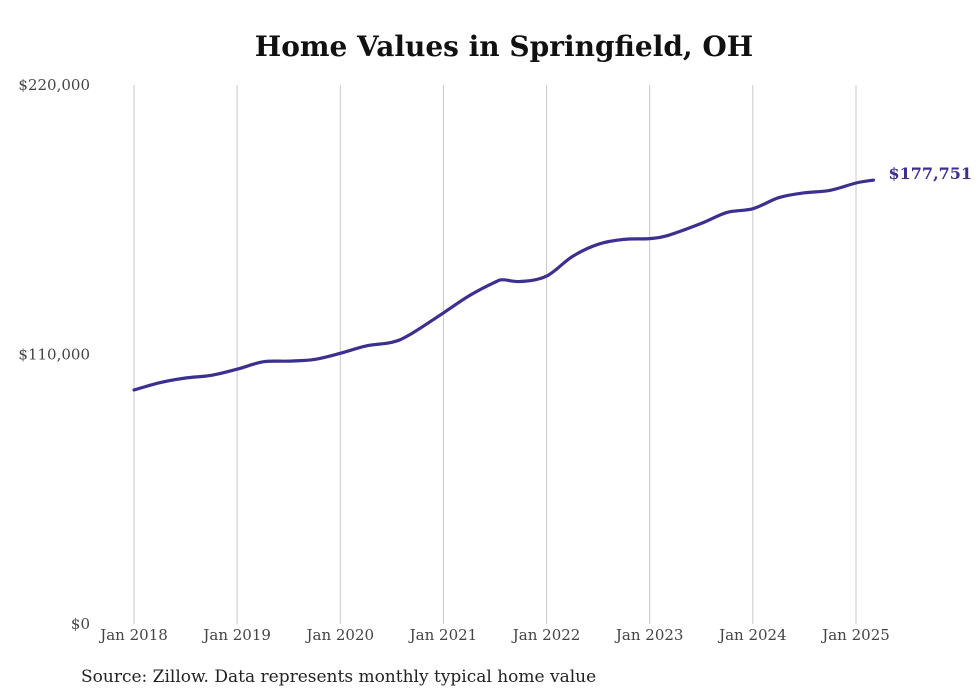 This screenshot has height=699, width=980. What do you see at coordinates (443, 635) in the screenshot?
I see `x-tick-label: Jan 2021` at bounding box center [443, 635].